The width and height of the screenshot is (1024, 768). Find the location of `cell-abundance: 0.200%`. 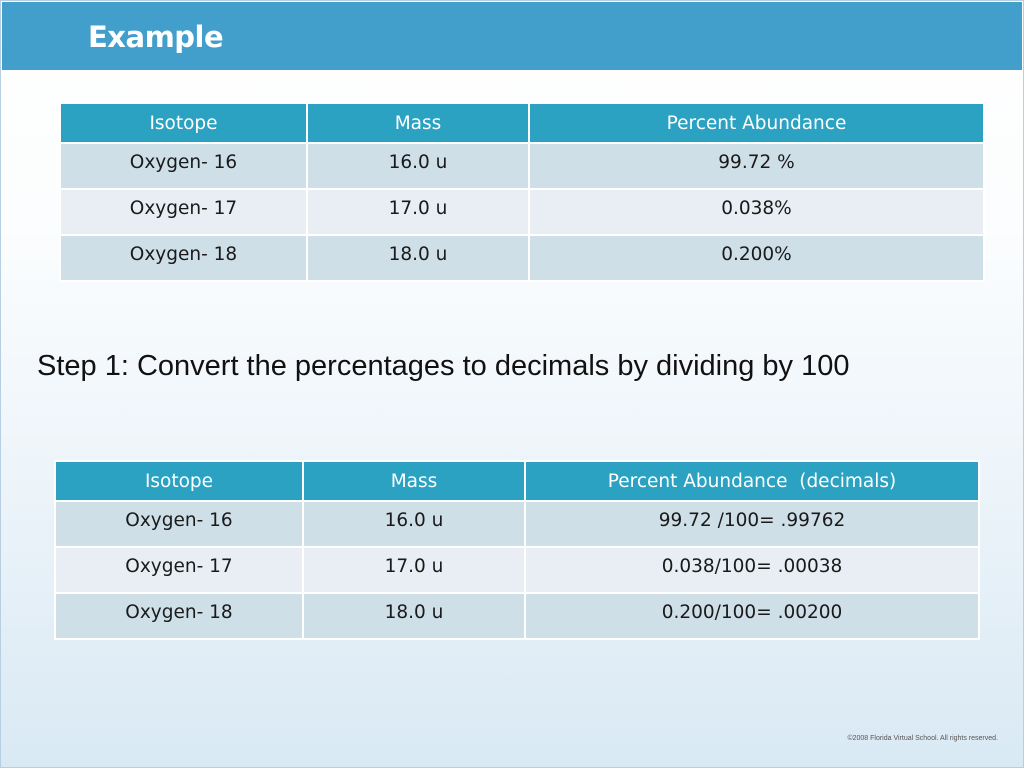

cell-abundance: 0.200% is located at coordinates (756, 258).